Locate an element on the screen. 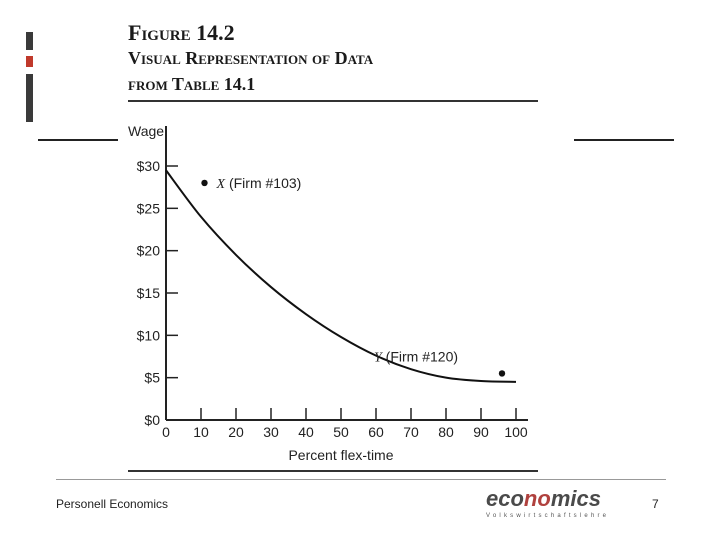 The height and width of the screenshot is (540, 720). footer-rule is located at coordinates (361, 479).